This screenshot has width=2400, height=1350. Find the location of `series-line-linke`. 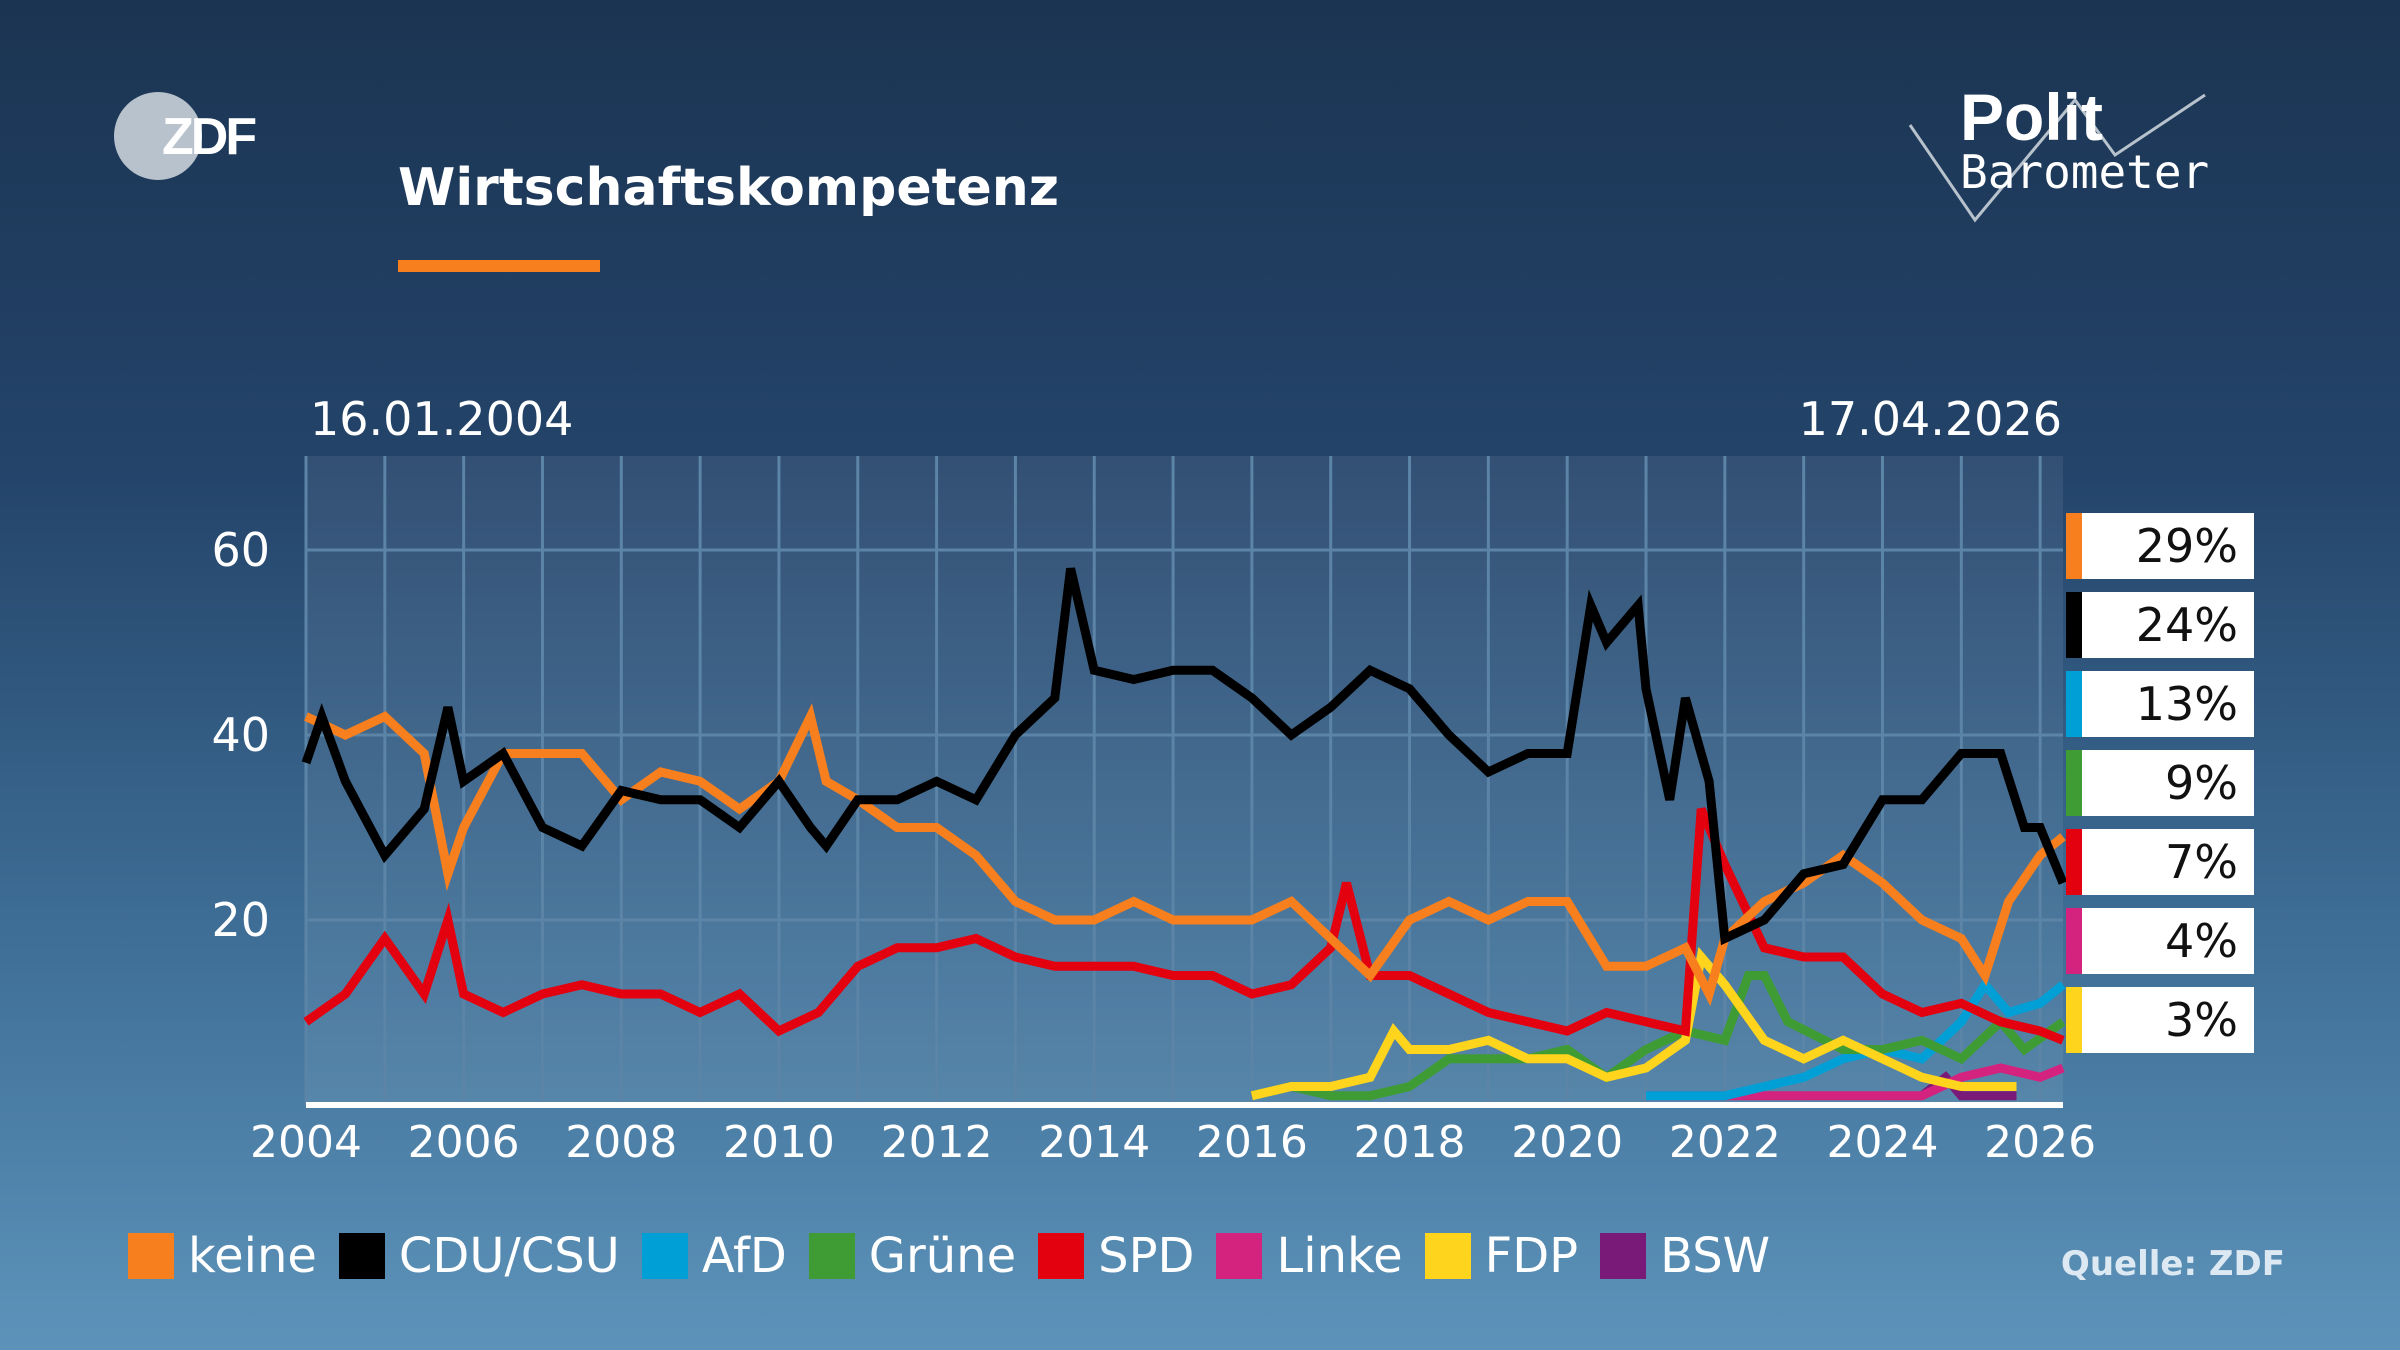

series-line-linke is located at coordinates (1855, 1082).